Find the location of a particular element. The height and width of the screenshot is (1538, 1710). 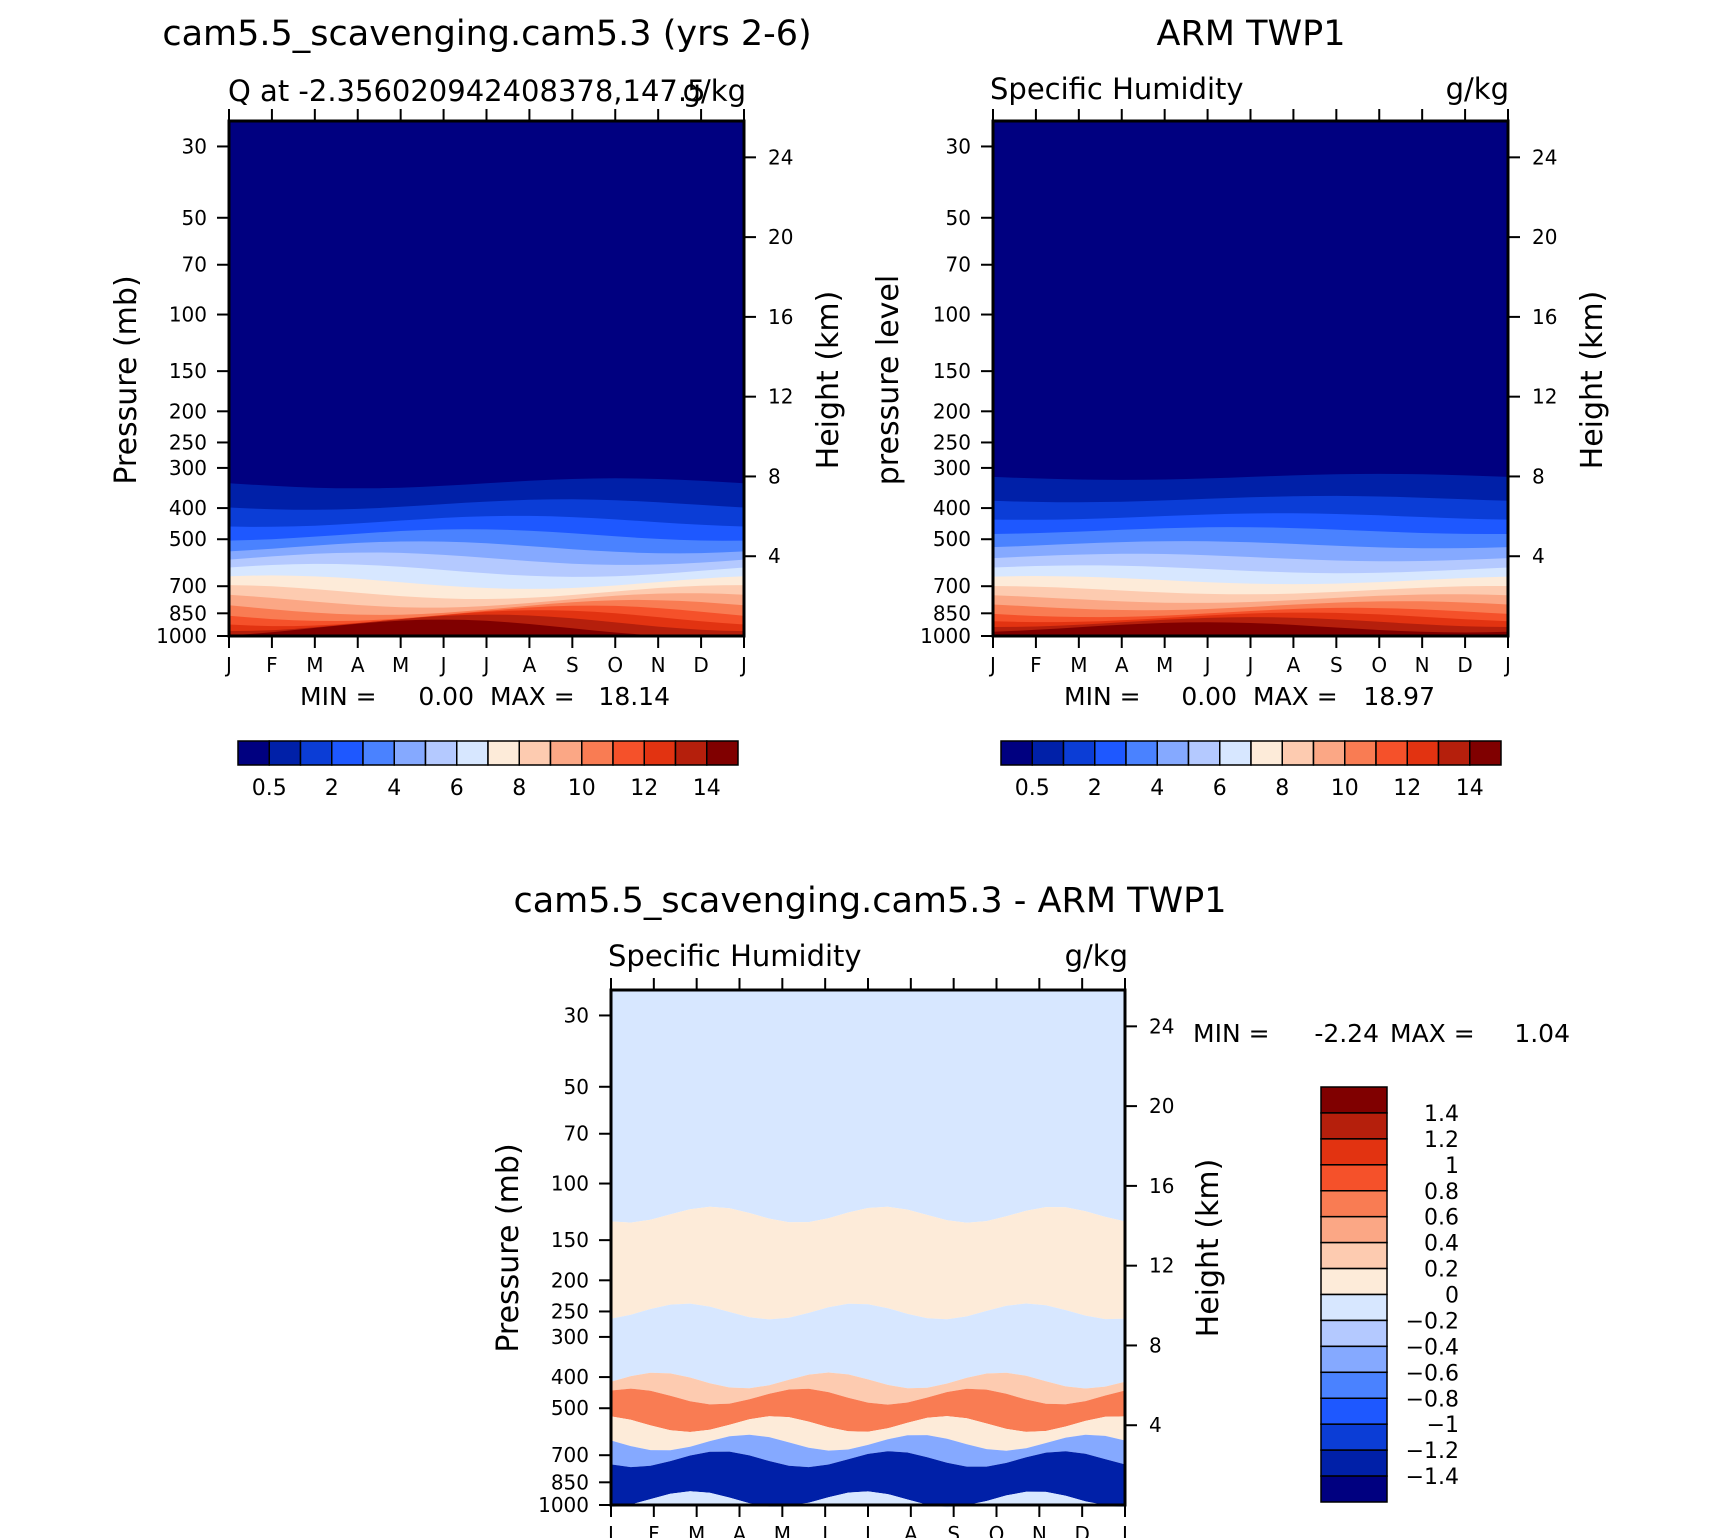

colorbar-label: 4 is located at coordinates (394, 788).